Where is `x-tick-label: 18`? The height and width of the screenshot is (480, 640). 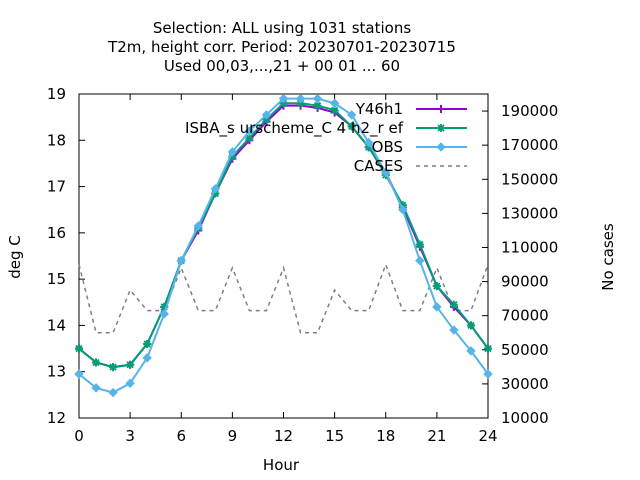
x-tick-label: 18 is located at coordinates (385, 436).